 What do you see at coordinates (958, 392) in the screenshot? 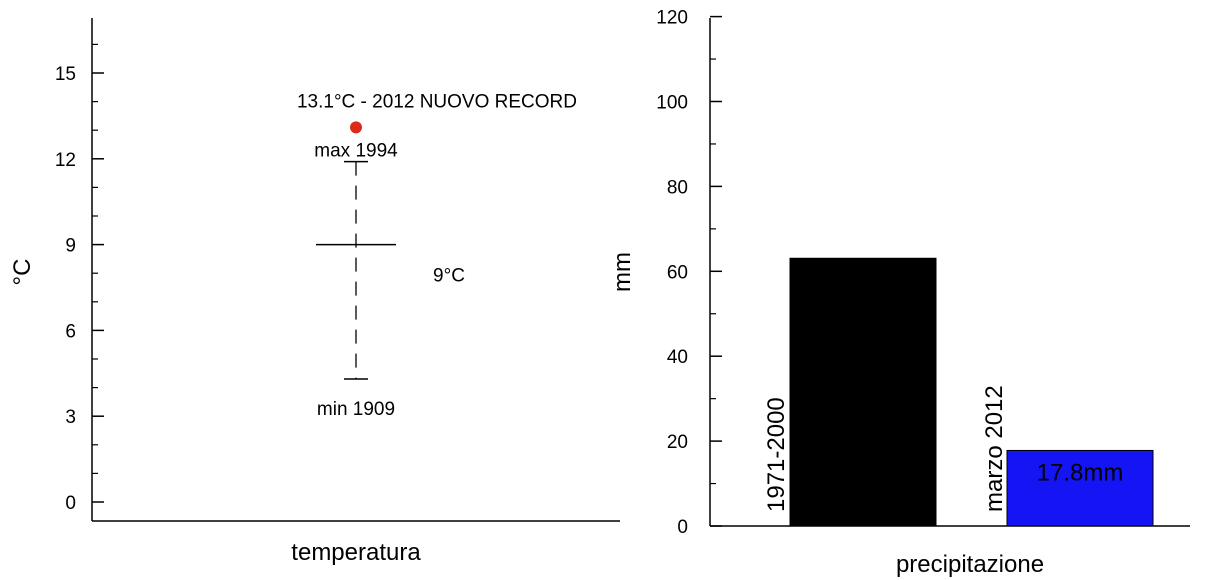
I see `precipitation-bars: 63.07mm 1971-2000 17.8mm marzo 2012` at bounding box center [958, 392].